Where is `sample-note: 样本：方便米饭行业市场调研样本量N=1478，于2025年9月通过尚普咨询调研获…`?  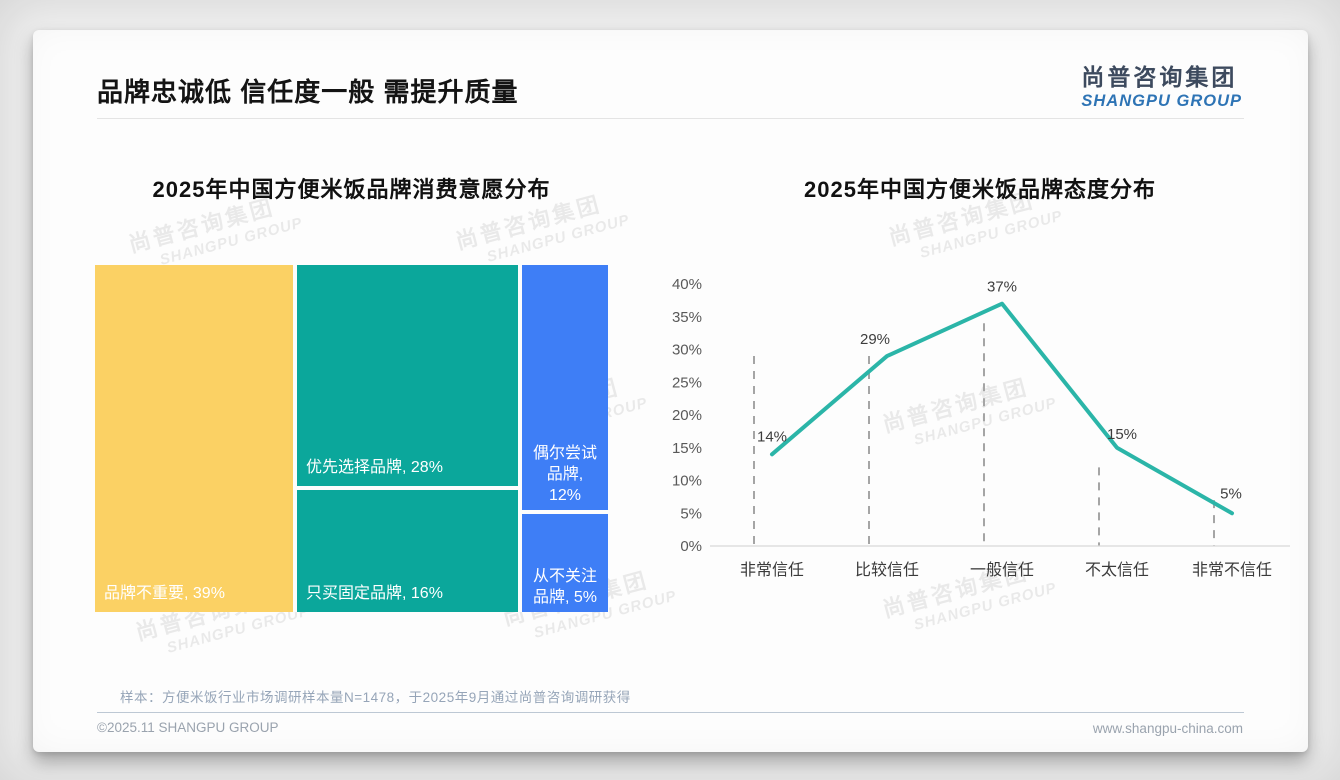 sample-note: 样本：方便米饭行业市场调研样本量N=1478，于2025年9月通过尚普咨询调研获… is located at coordinates (375, 697).